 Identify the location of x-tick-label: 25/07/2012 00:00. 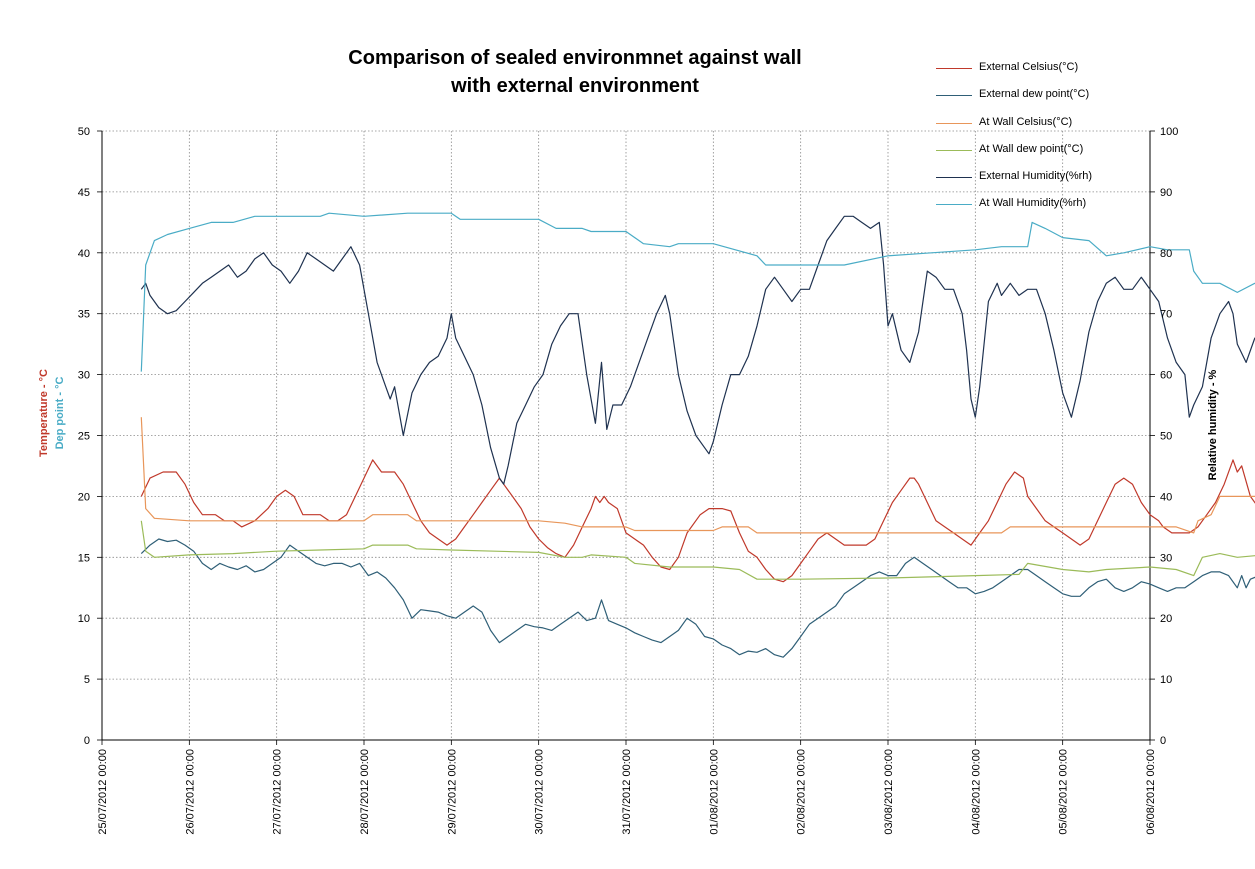
(103, 792).